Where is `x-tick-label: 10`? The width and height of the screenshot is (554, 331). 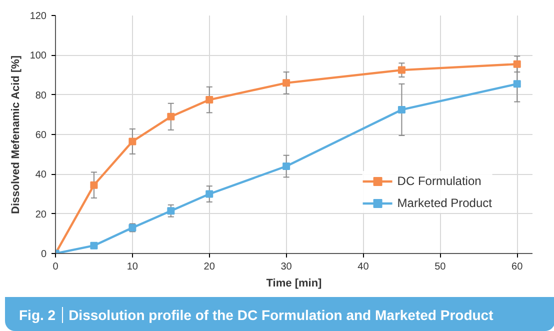
x-tick-label: 10 is located at coordinates (132, 267).